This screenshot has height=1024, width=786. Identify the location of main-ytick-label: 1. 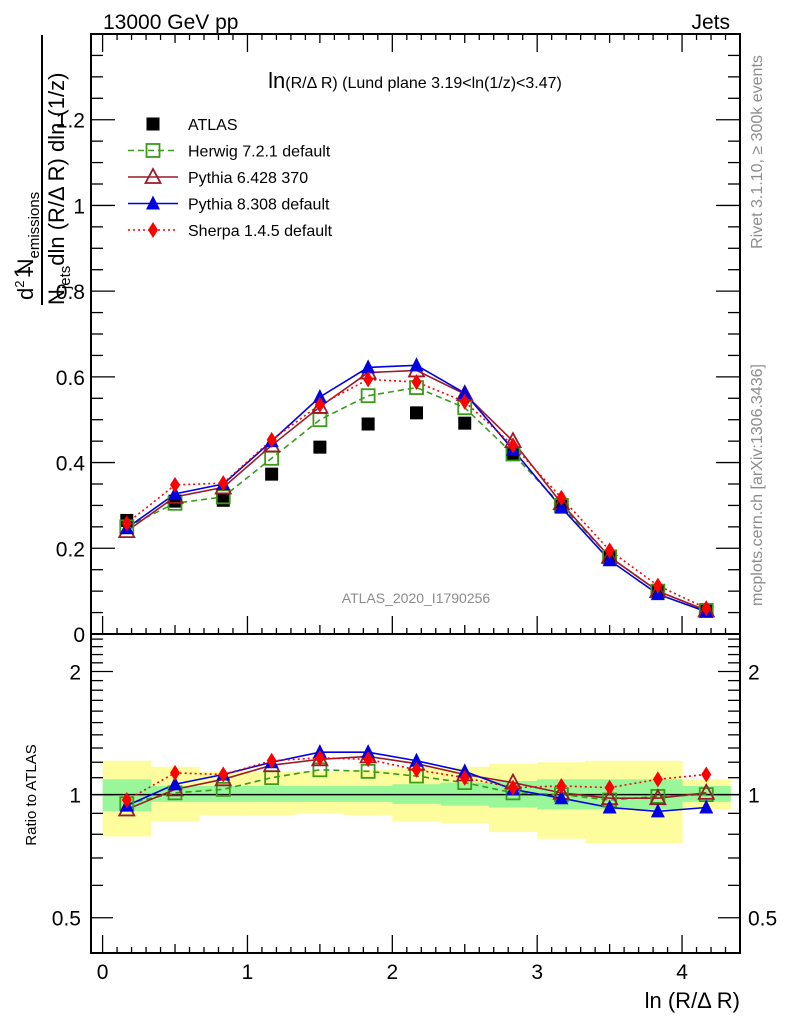
(79, 206).